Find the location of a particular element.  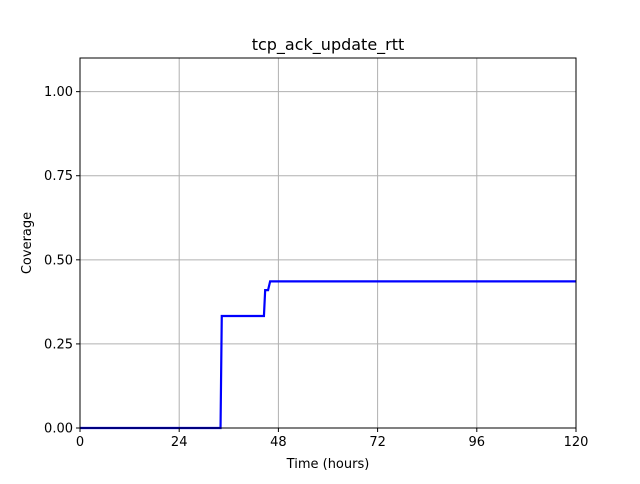

x-tick-label: 0 is located at coordinates (80, 442).